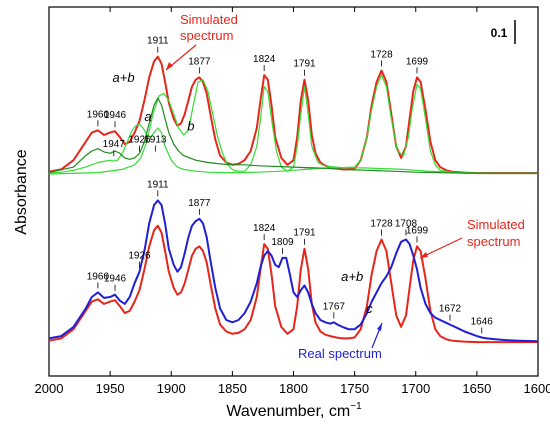 Image resolution: width=550 pixels, height=427 pixels. What do you see at coordinates (147, 116) in the screenshot?
I see `annotation-a: a` at bounding box center [147, 116].